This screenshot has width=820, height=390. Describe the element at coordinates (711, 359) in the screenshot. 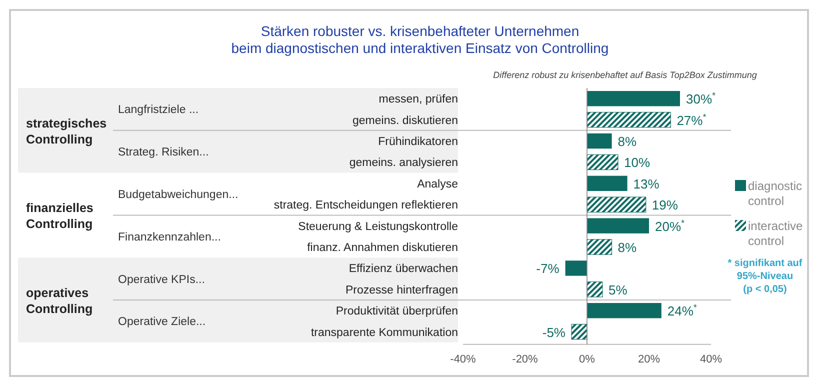

I see `x-tick-label: 40%` at that location.